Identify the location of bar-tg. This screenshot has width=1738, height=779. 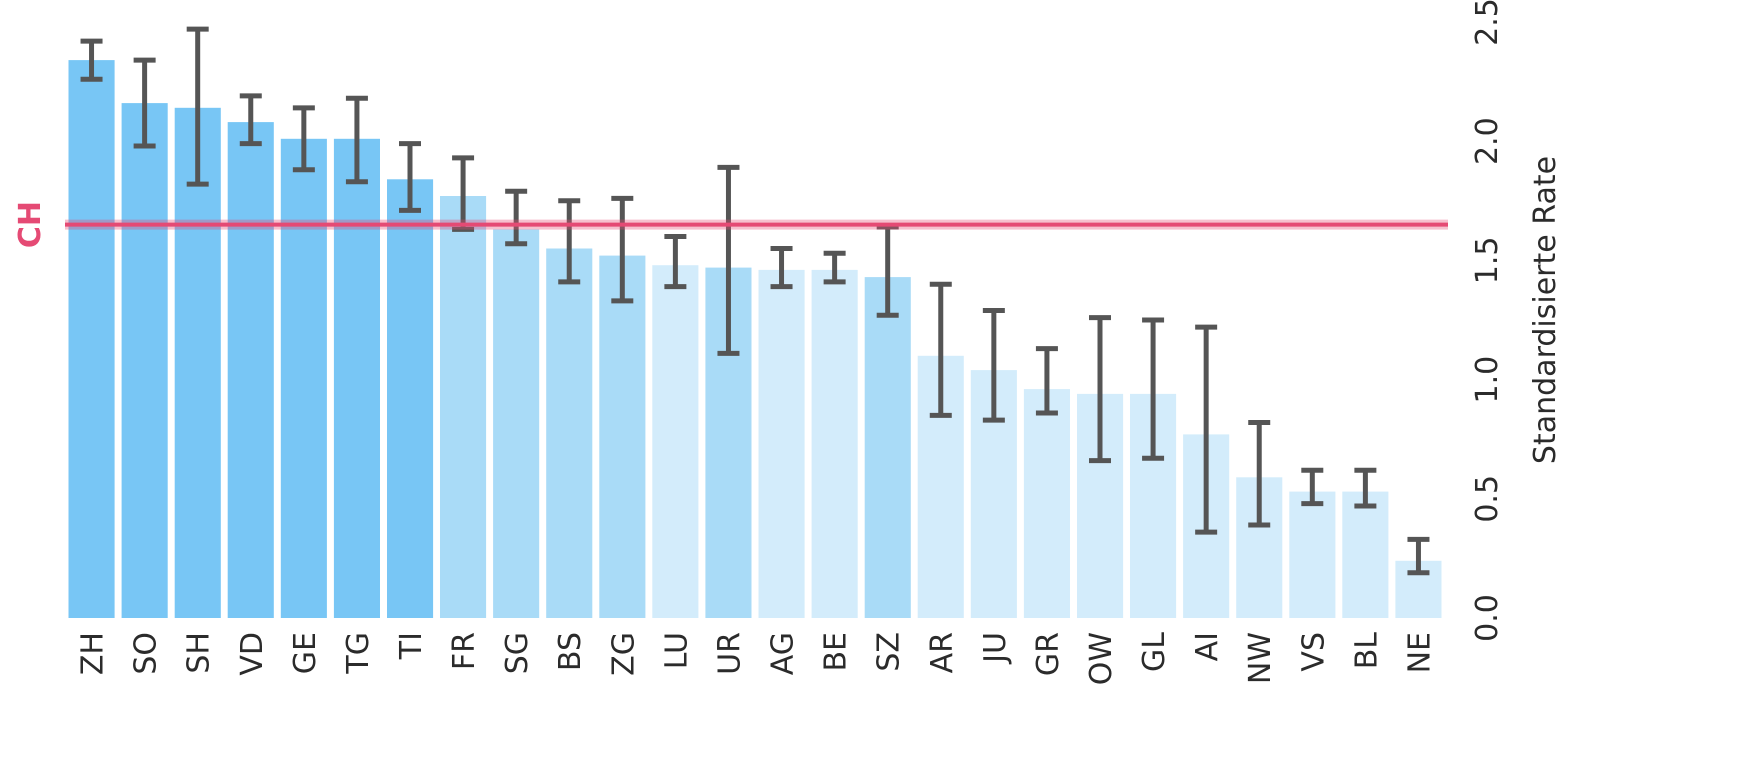
(356, 378).